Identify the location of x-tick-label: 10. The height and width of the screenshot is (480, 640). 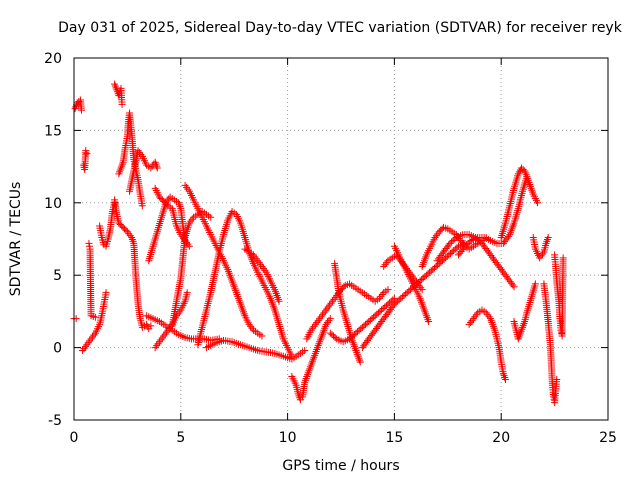
(288, 438).